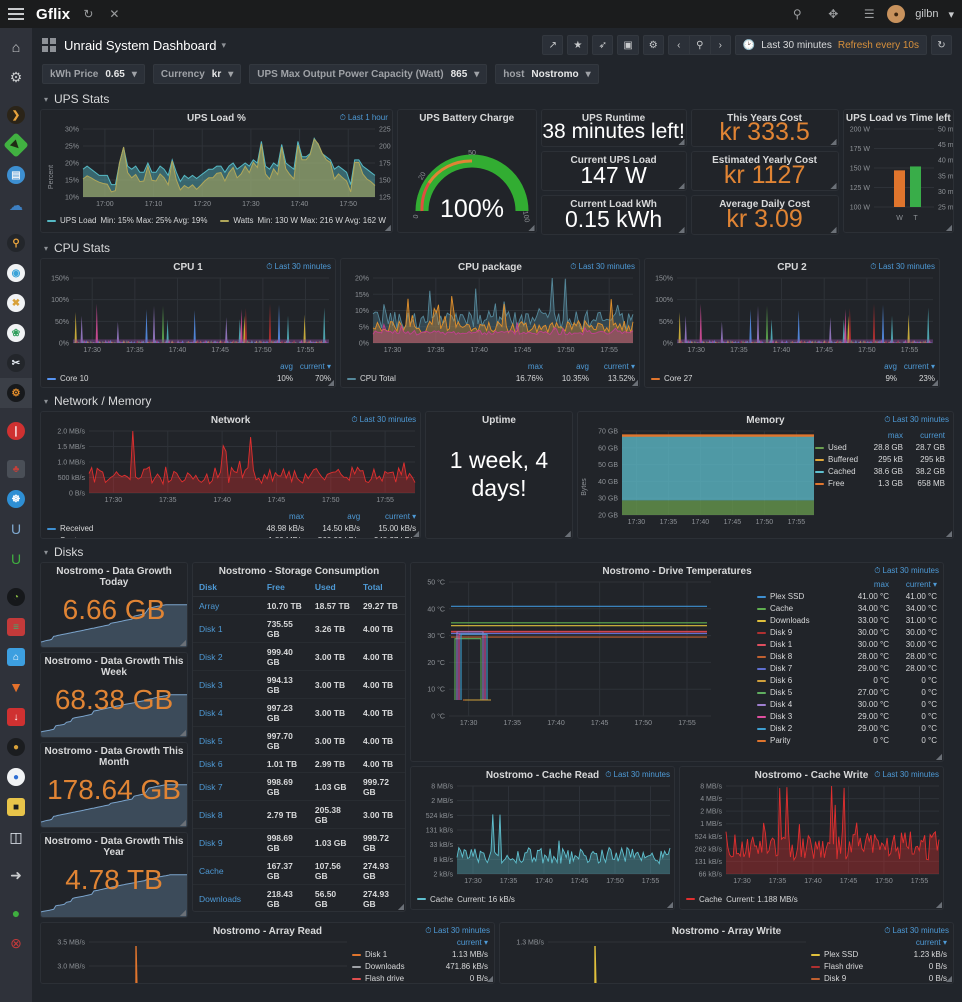 The height and width of the screenshot is (1002, 962). I want to click on sidebar-item-home: ⌂, so click(16, 47).